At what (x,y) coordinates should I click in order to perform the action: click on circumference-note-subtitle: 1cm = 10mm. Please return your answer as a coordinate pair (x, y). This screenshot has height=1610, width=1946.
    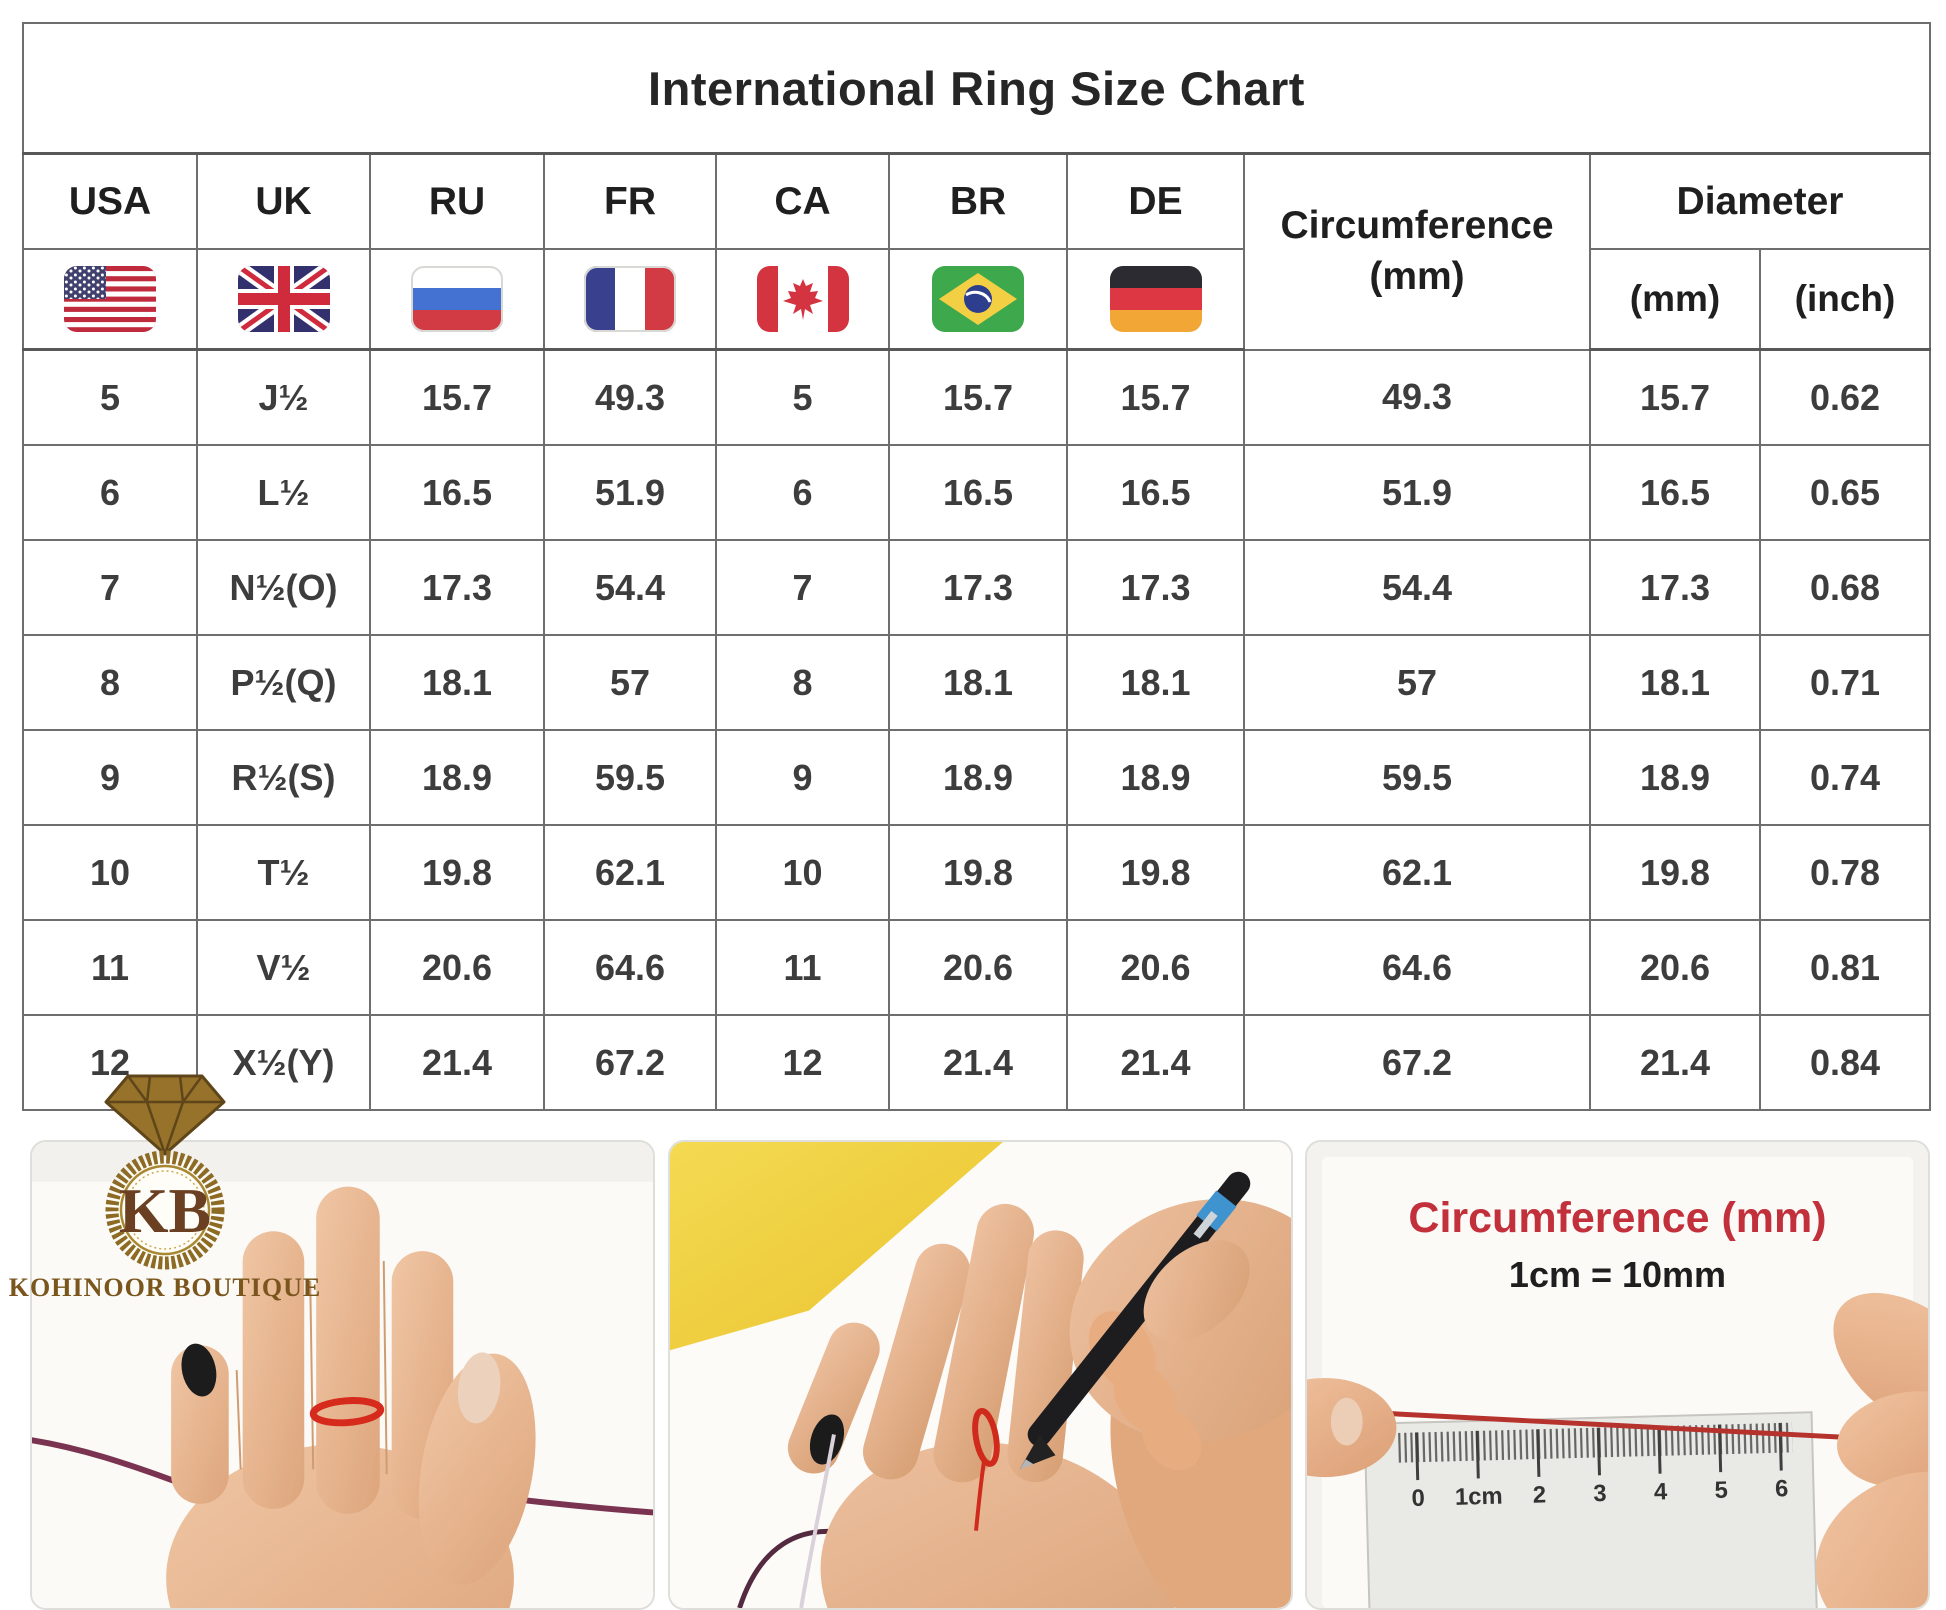
    Looking at the image, I should click on (1617, 1274).